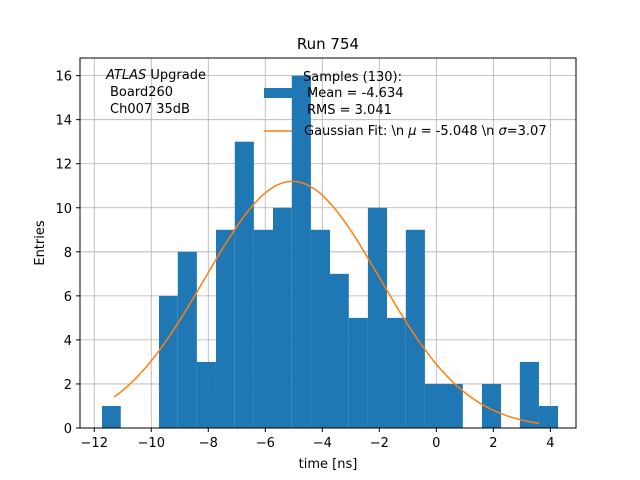  What do you see at coordinates (265, 443) in the screenshot?
I see `x-tick-label: −6` at bounding box center [265, 443].